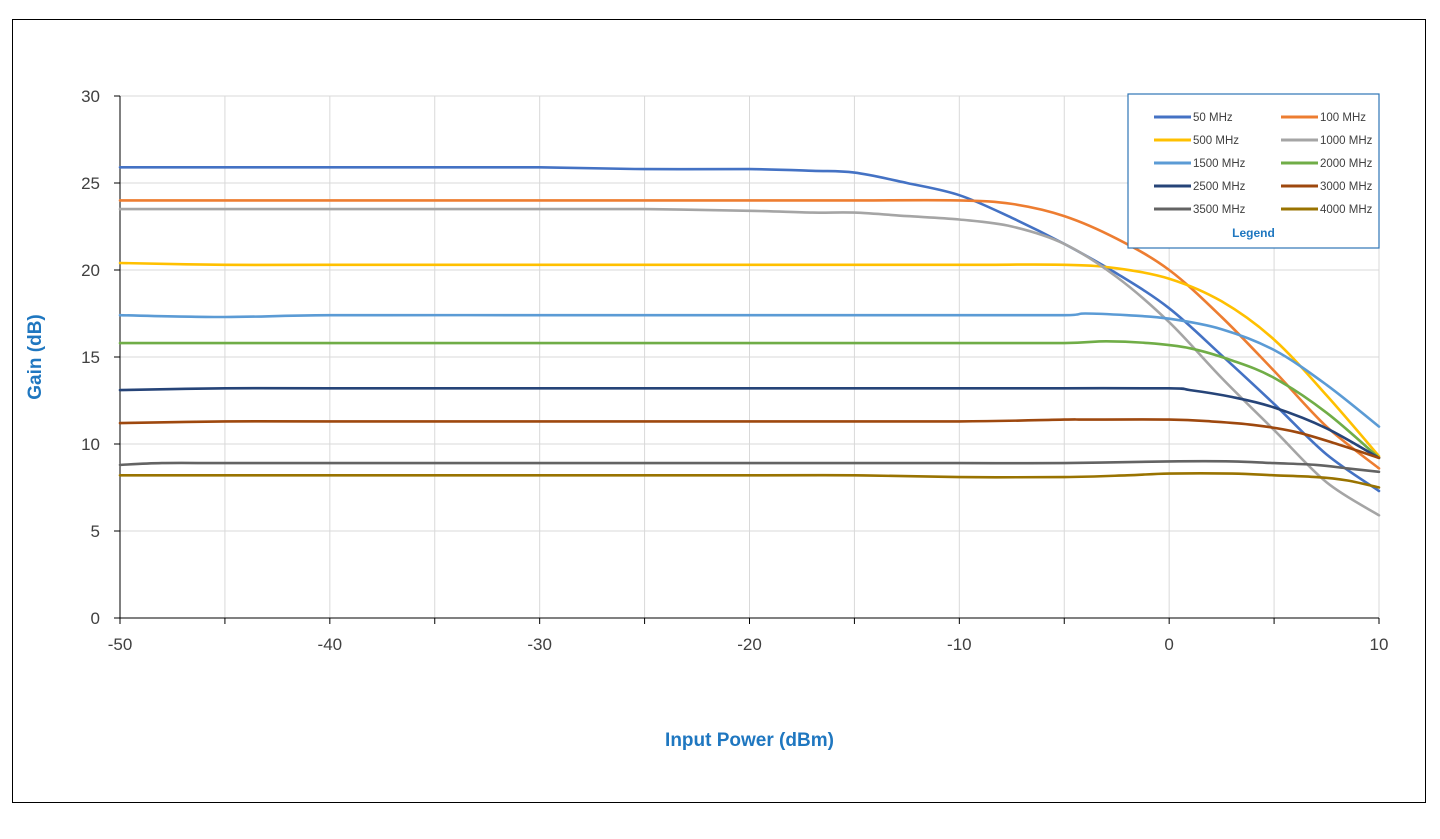 This screenshot has height=839, width=1440. Describe the element at coordinates (1346, 164) in the screenshot. I see `legend-label-2000-mhz: 2000 MHz` at that location.